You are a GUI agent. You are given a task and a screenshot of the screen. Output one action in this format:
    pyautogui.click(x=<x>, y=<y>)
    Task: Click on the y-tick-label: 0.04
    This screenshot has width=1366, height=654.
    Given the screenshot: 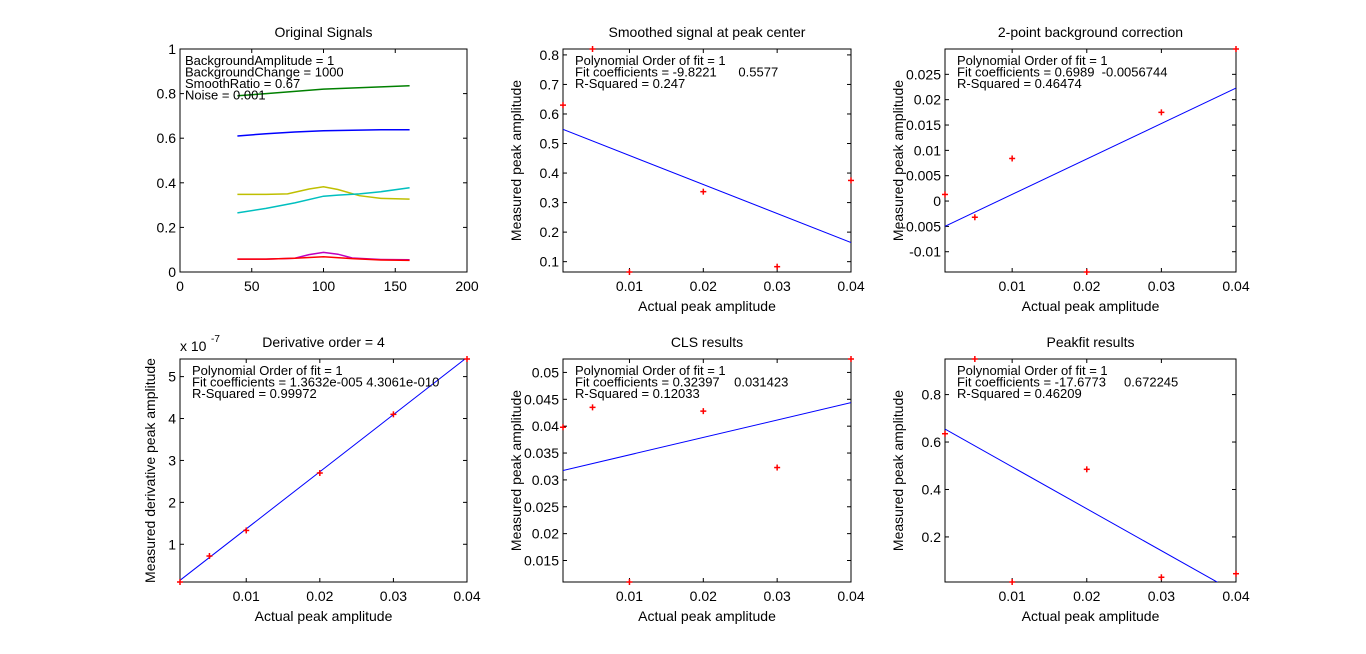 What is the action you would take?
    pyautogui.click(x=545, y=426)
    